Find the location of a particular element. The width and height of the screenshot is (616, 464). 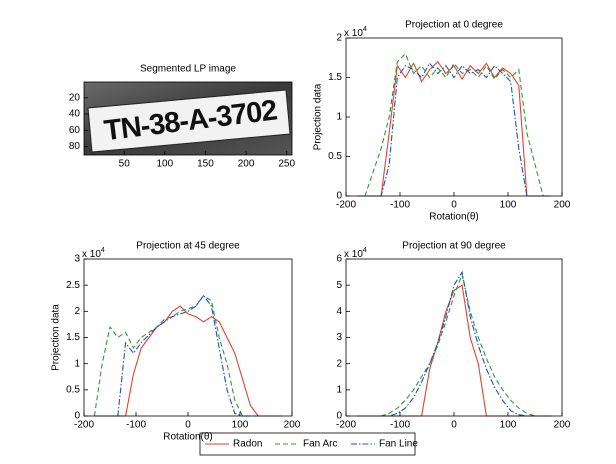

y-tick-label: 60 is located at coordinates (75, 130).